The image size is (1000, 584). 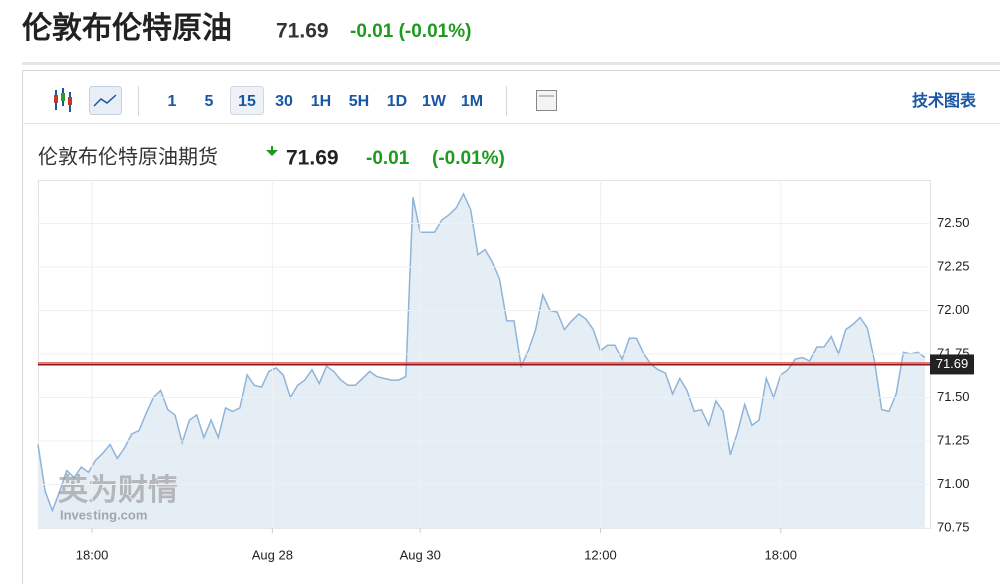 What do you see at coordinates (284, 101) in the screenshot?
I see `interval-button: 30` at bounding box center [284, 101].